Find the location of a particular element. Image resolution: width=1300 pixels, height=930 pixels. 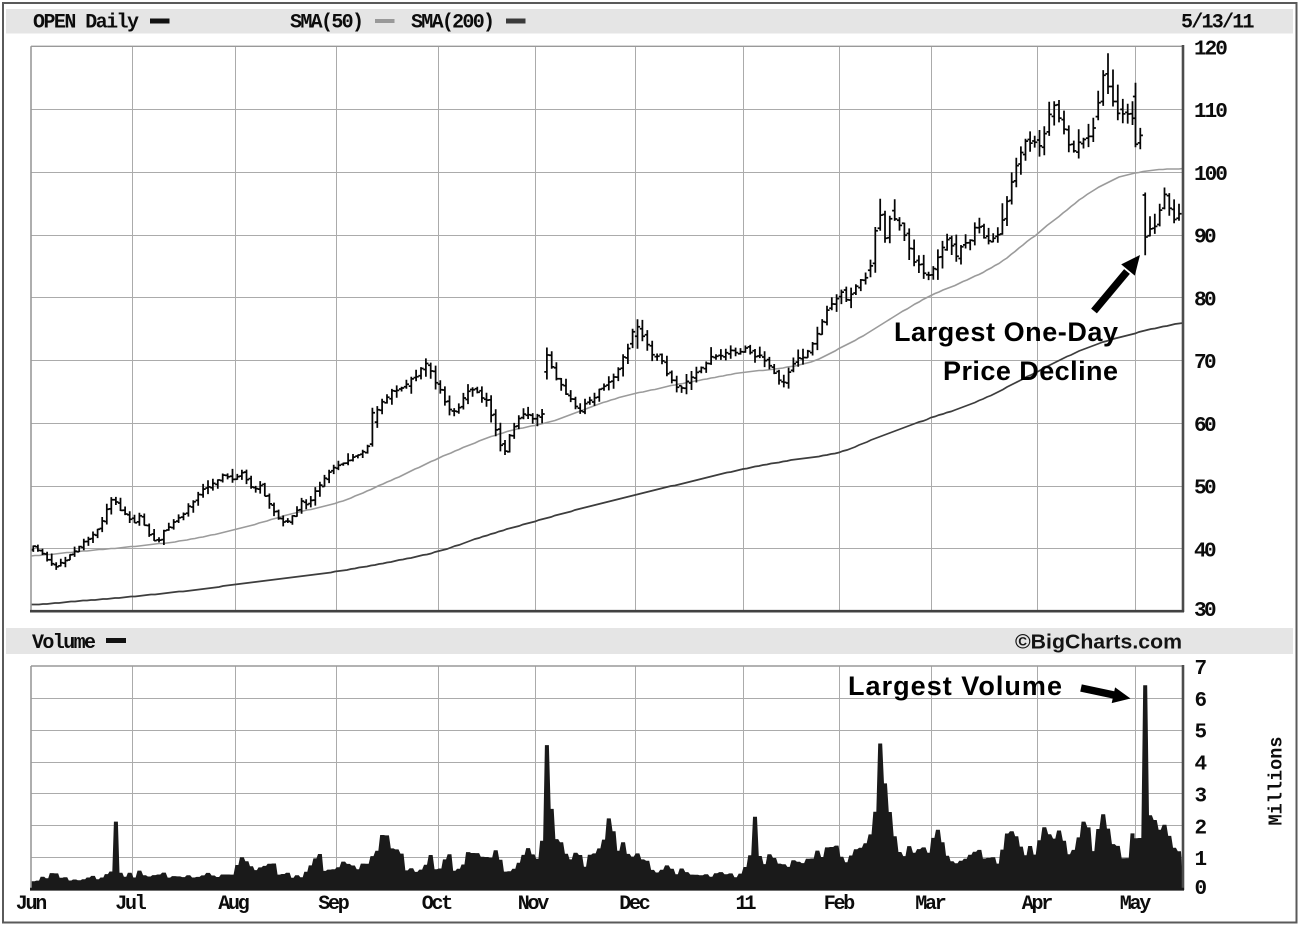

svg-text: SMA(200) is located at coordinates (453, 23).